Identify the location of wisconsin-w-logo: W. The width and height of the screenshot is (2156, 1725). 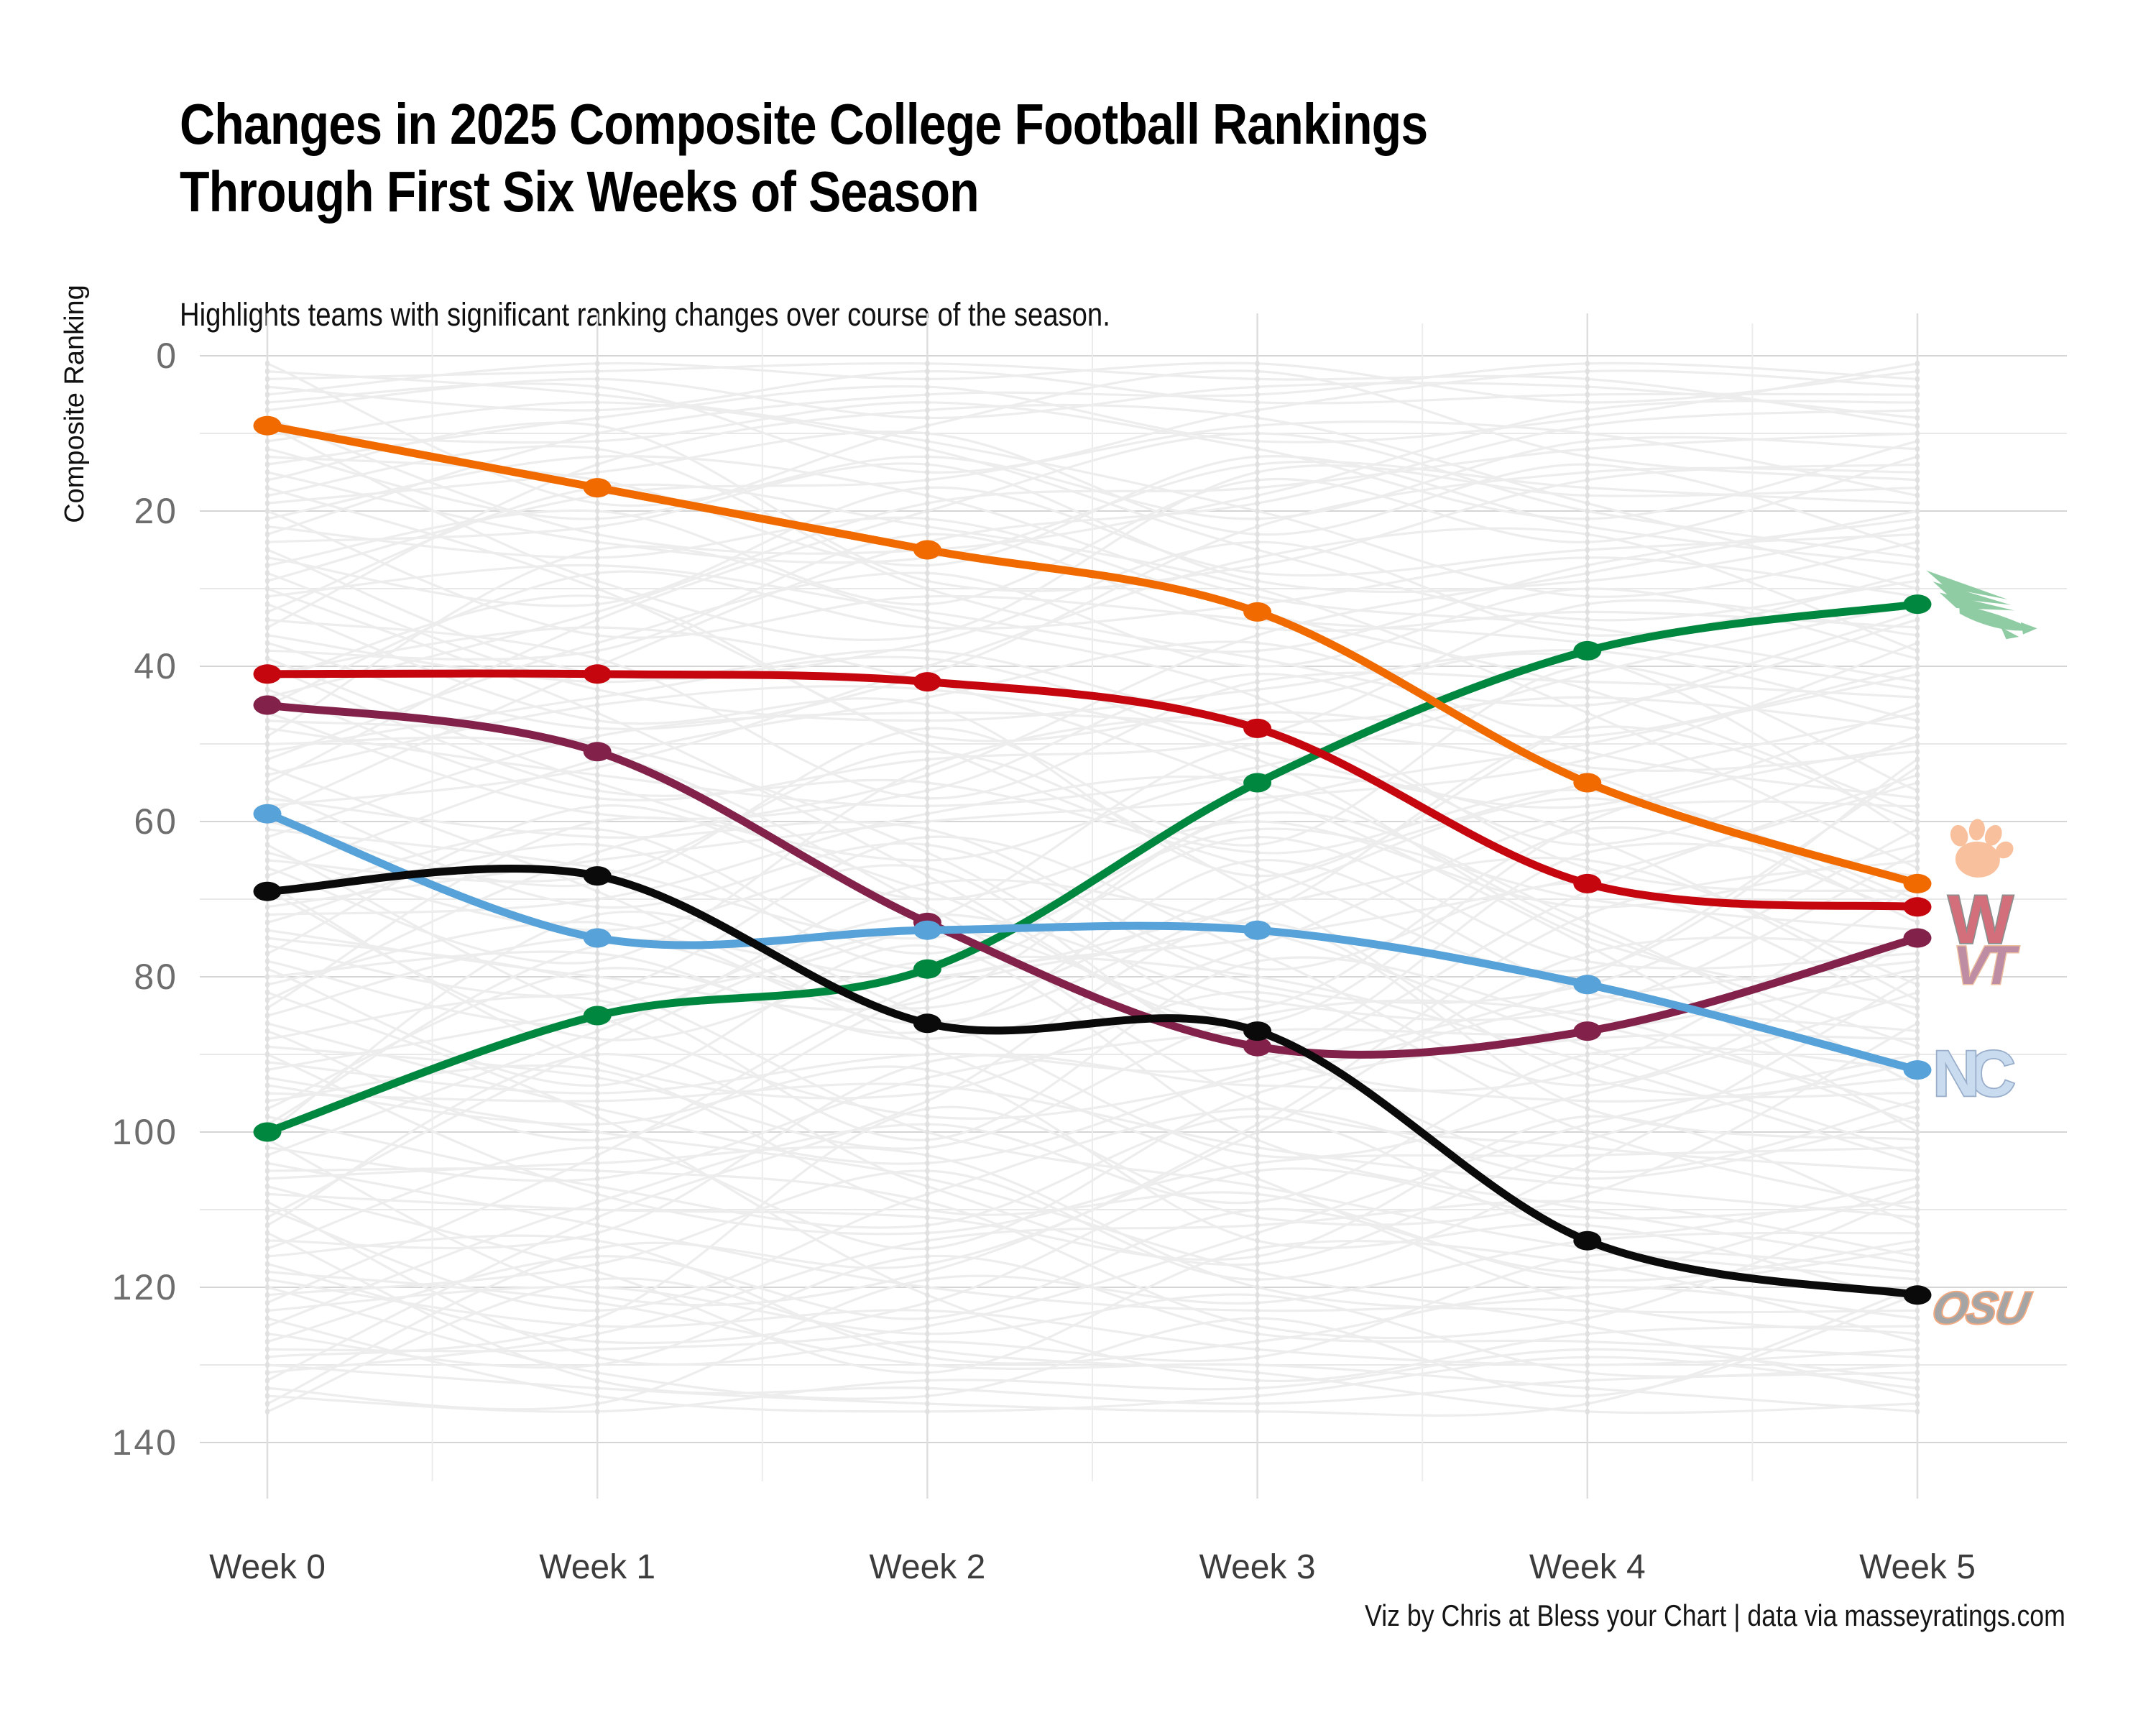
(1981, 920).